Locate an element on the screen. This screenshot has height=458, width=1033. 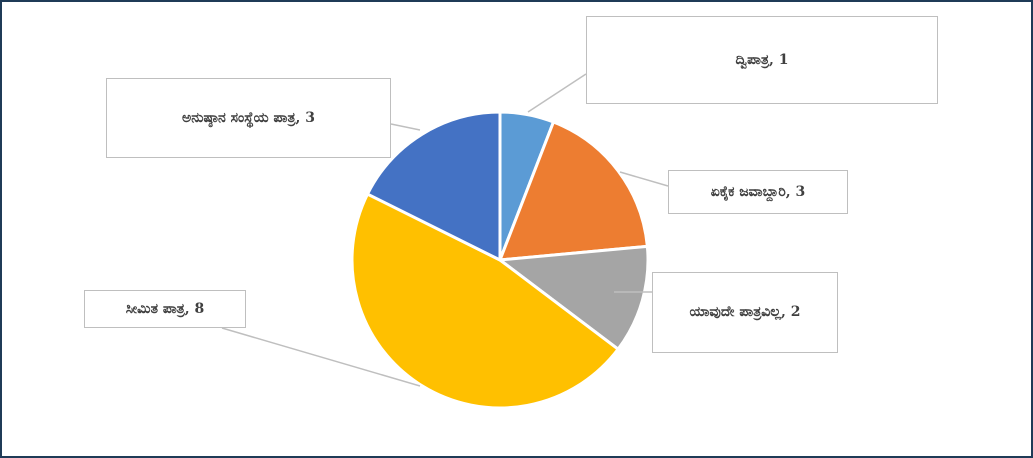
data-label: ಸೀಮಿತ ಪಾತ್ರ, 8 is located at coordinates (165, 309).